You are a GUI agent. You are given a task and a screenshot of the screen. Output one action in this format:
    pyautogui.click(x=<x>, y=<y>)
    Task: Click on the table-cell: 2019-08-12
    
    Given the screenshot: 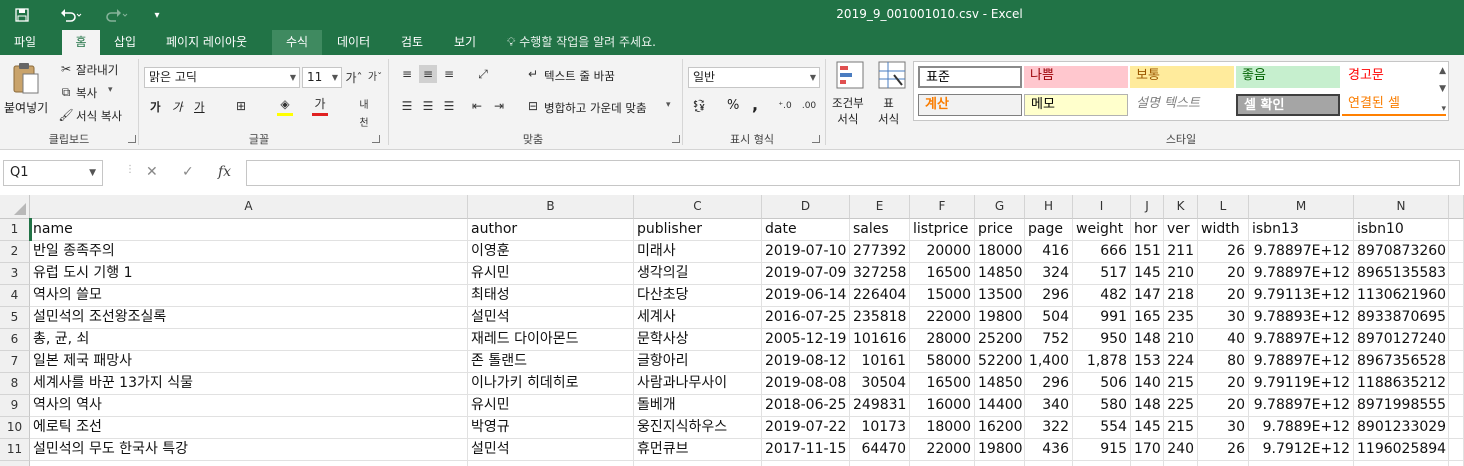 What is the action you would take?
    pyautogui.click(x=806, y=362)
    